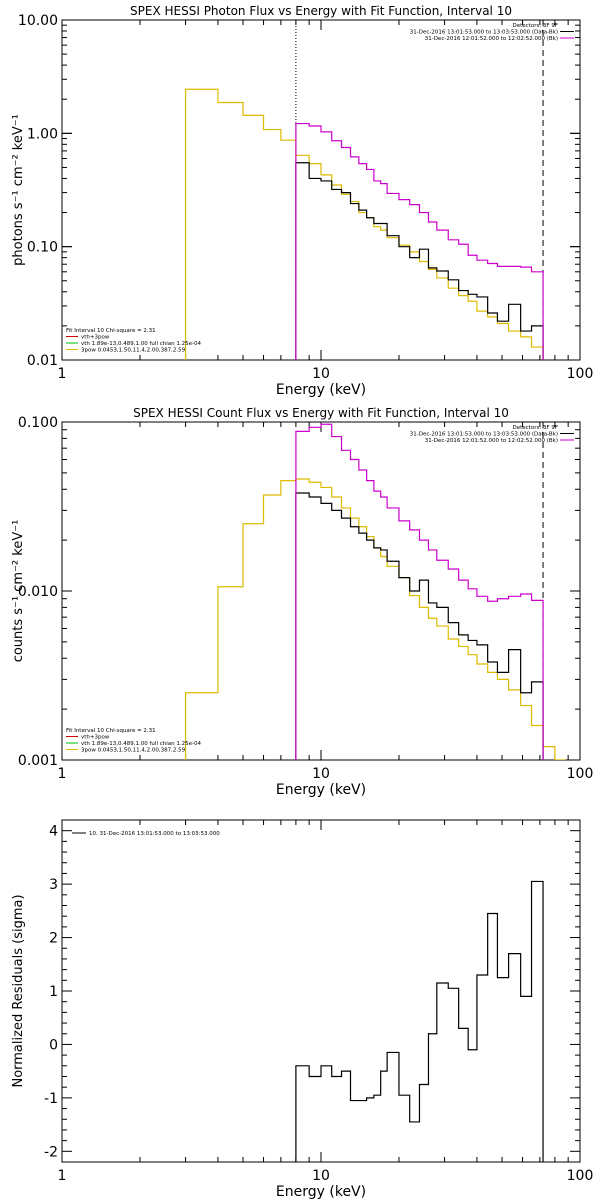 The image size is (600, 1200). I want to click on y-axis-label: counts s⁻¹ cm⁻² keV⁻¹, so click(18, 591).